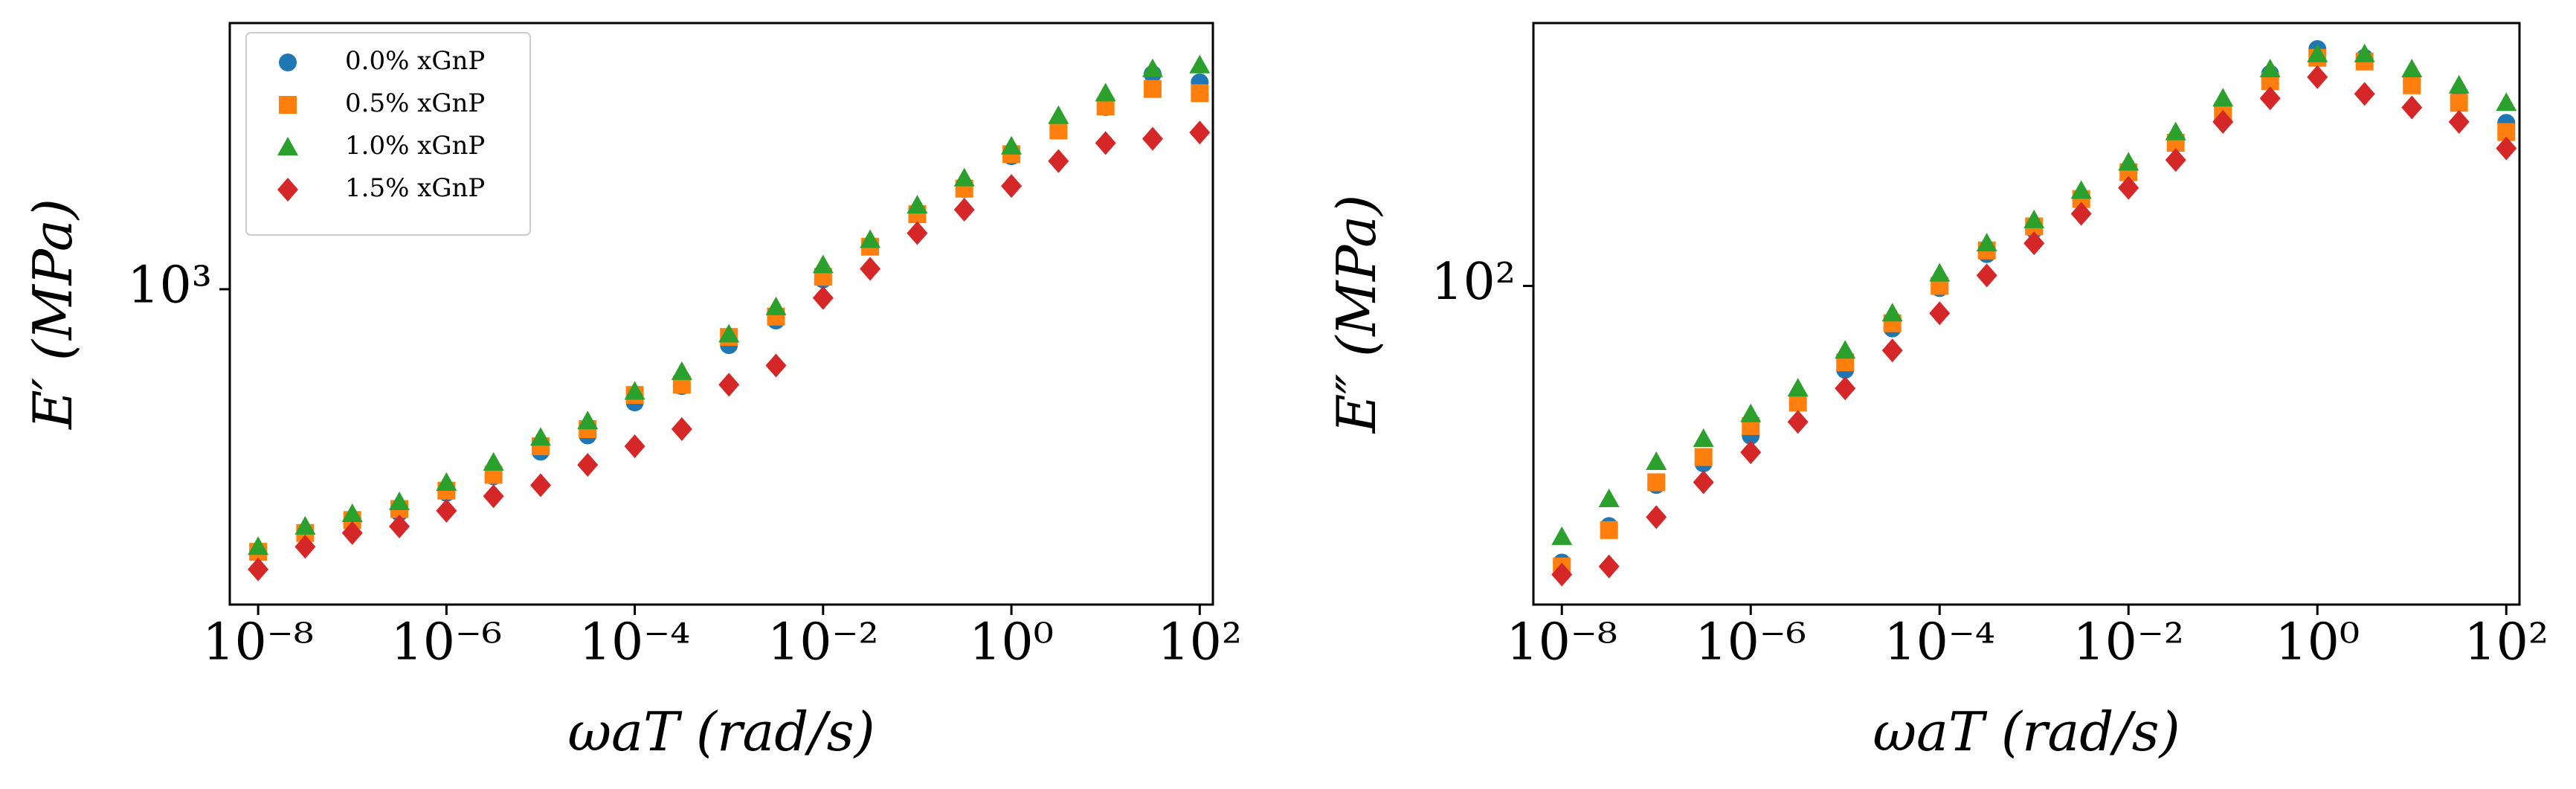 The width and height of the screenshot is (2576, 789). Describe the element at coordinates (169, 285) in the screenshot. I see `y-tick-label: 10³` at that location.